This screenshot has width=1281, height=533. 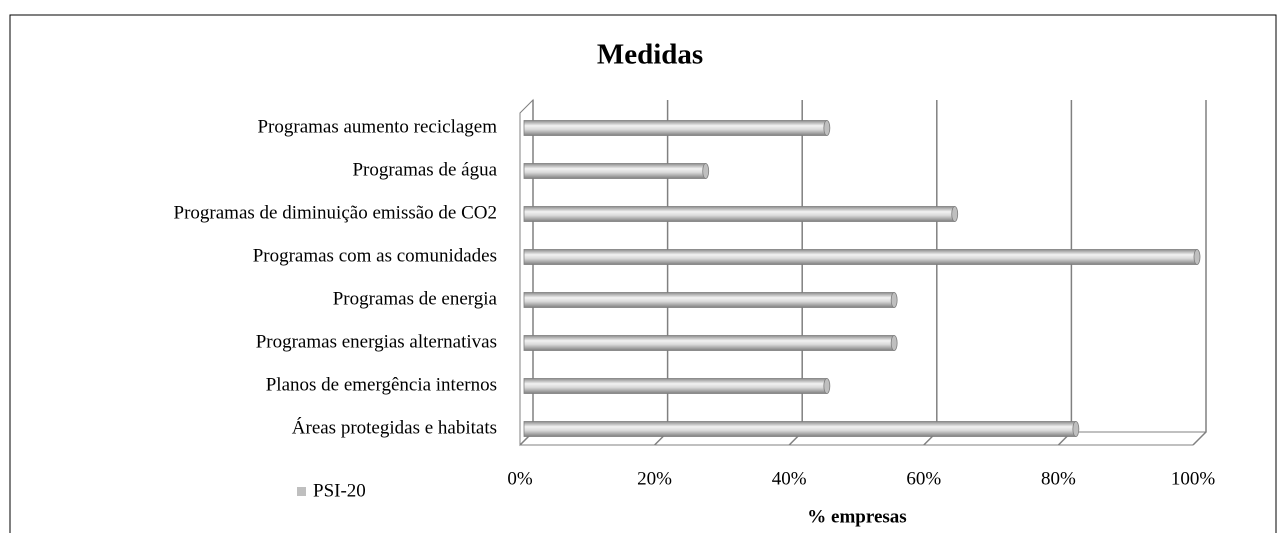 What do you see at coordinates (415, 298) in the screenshot?
I see `y-tick-label: Programas de energia` at bounding box center [415, 298].